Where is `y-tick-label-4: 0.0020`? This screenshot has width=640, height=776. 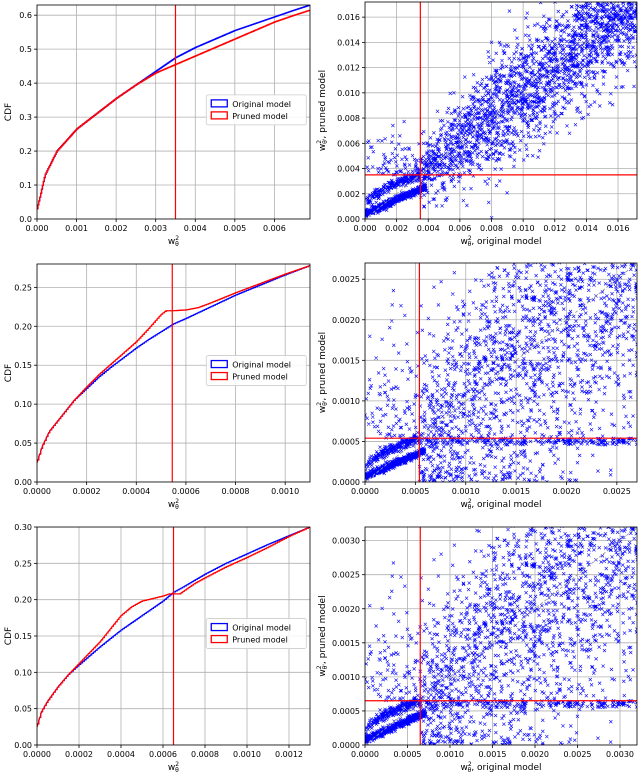 y-tick-label-4: 0.0020 is located at coordinates (346, 320).